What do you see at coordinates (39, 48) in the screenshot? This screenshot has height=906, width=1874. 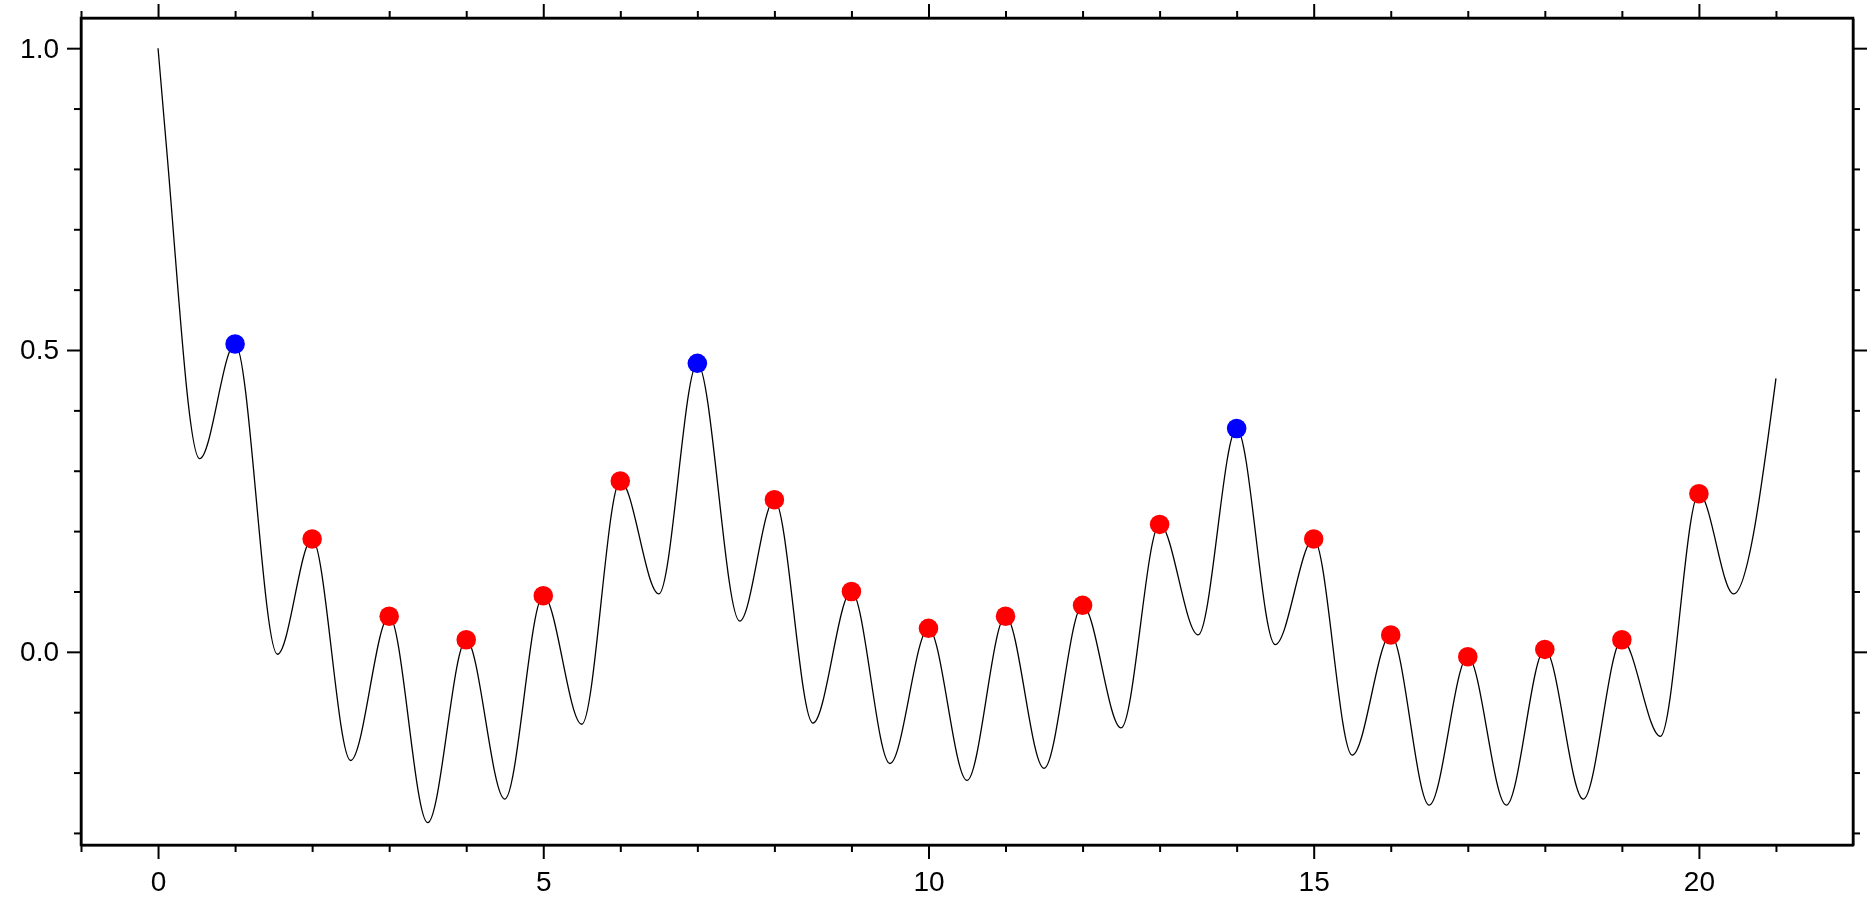 I see `y-tick-label: 1.0` at bounding box center [39, 48].